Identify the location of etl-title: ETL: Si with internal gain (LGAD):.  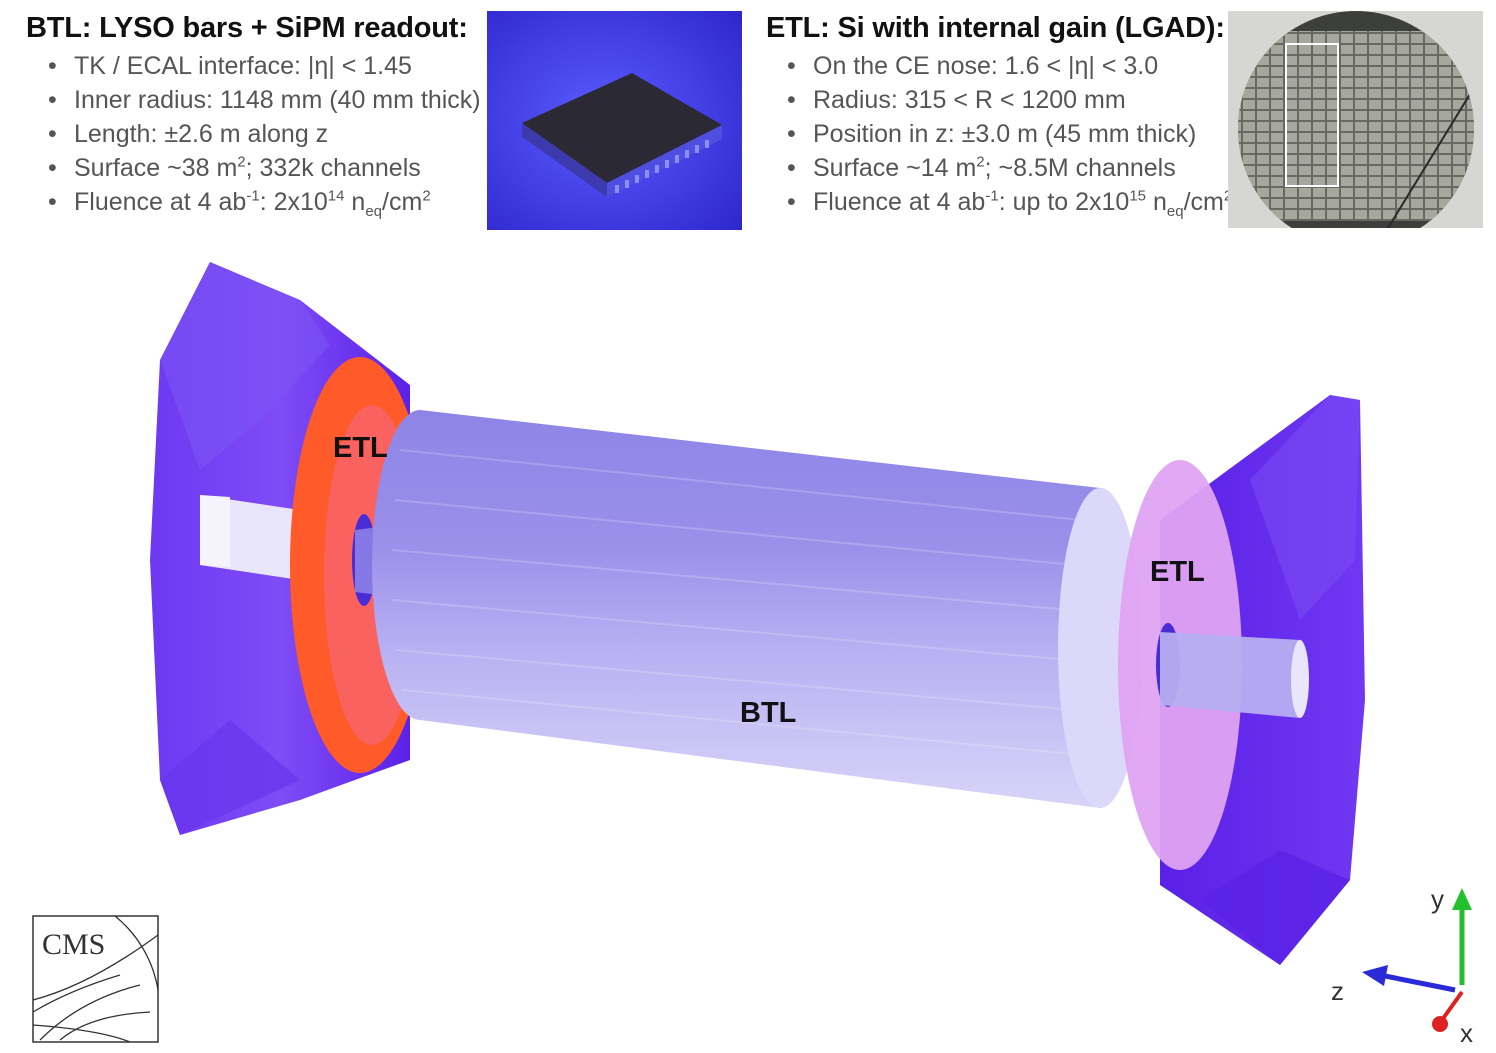
(995, 28).